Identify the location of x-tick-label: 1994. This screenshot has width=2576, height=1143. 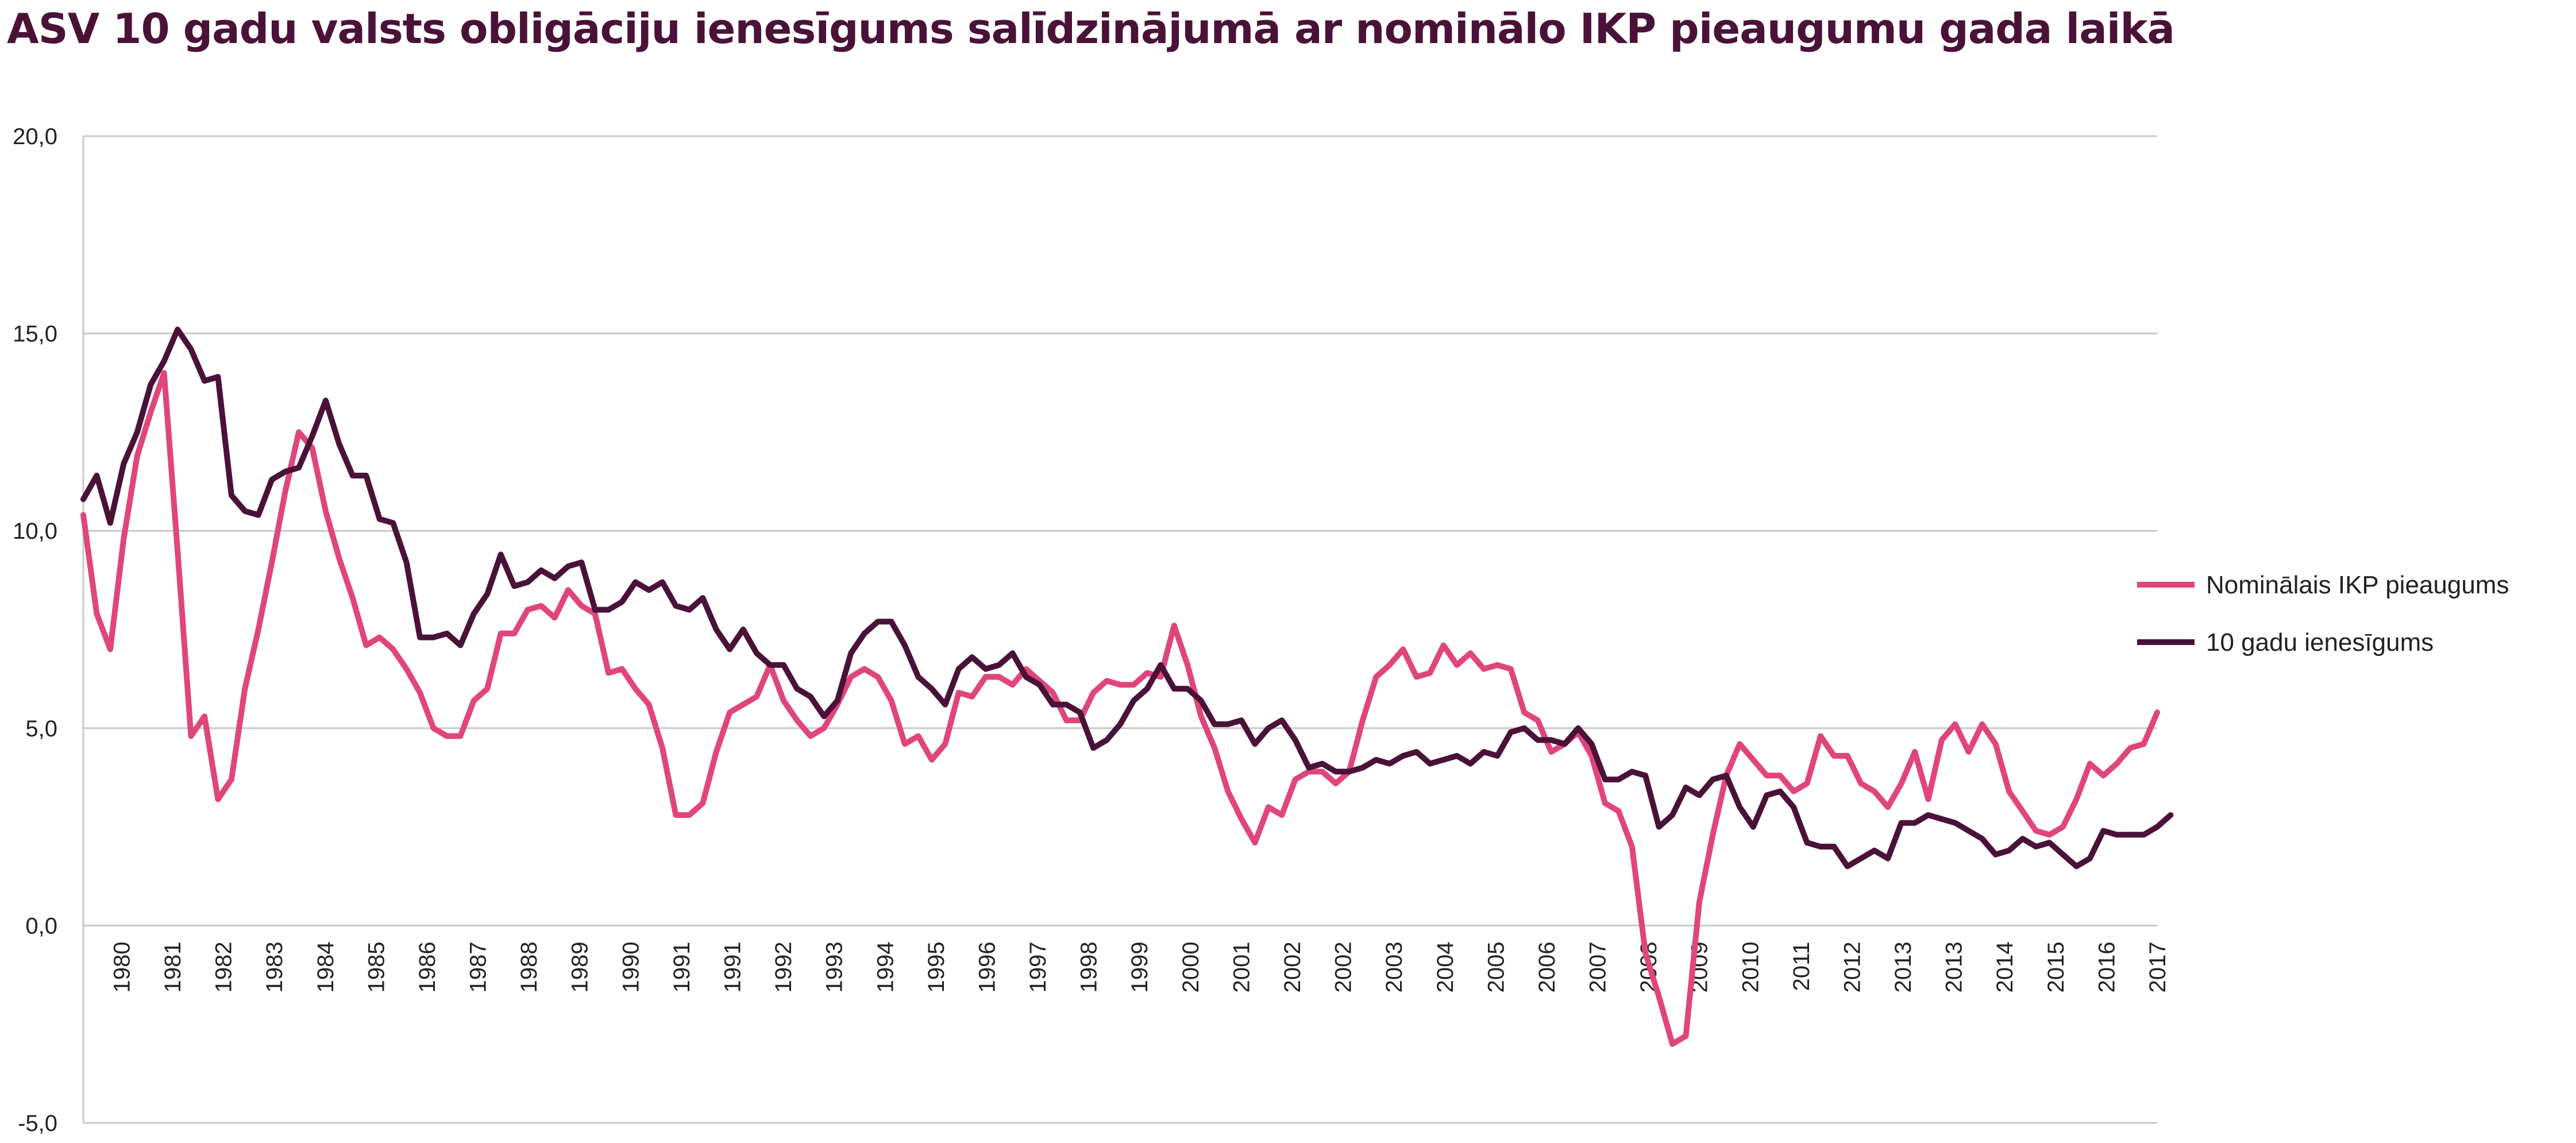
(886, 967).